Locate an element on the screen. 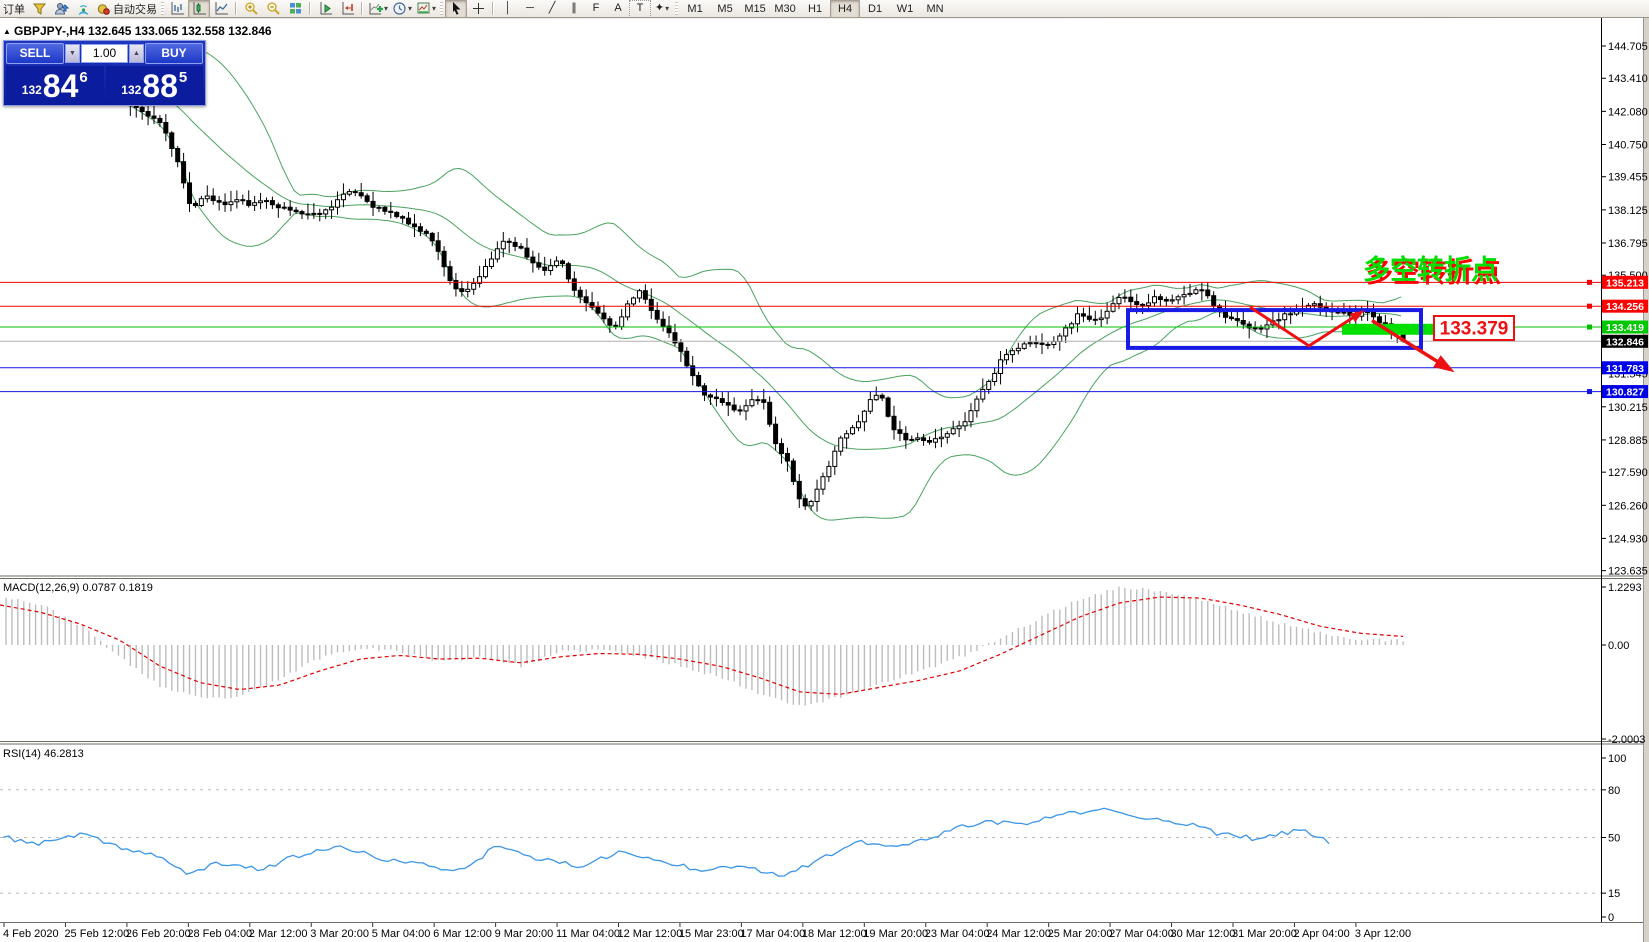 This screenshot has height=942, width=1649. svg-text: 12 Mar 12:00 is located at coordinates (650, 934).